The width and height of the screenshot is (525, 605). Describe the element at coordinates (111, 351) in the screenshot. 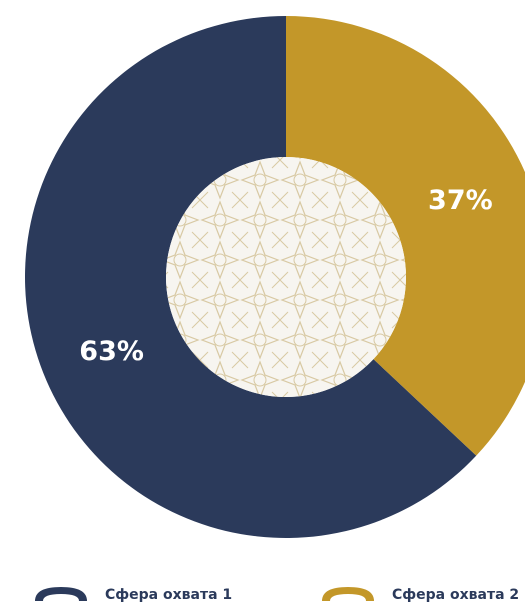

I see `value-label: 63%` at that location.